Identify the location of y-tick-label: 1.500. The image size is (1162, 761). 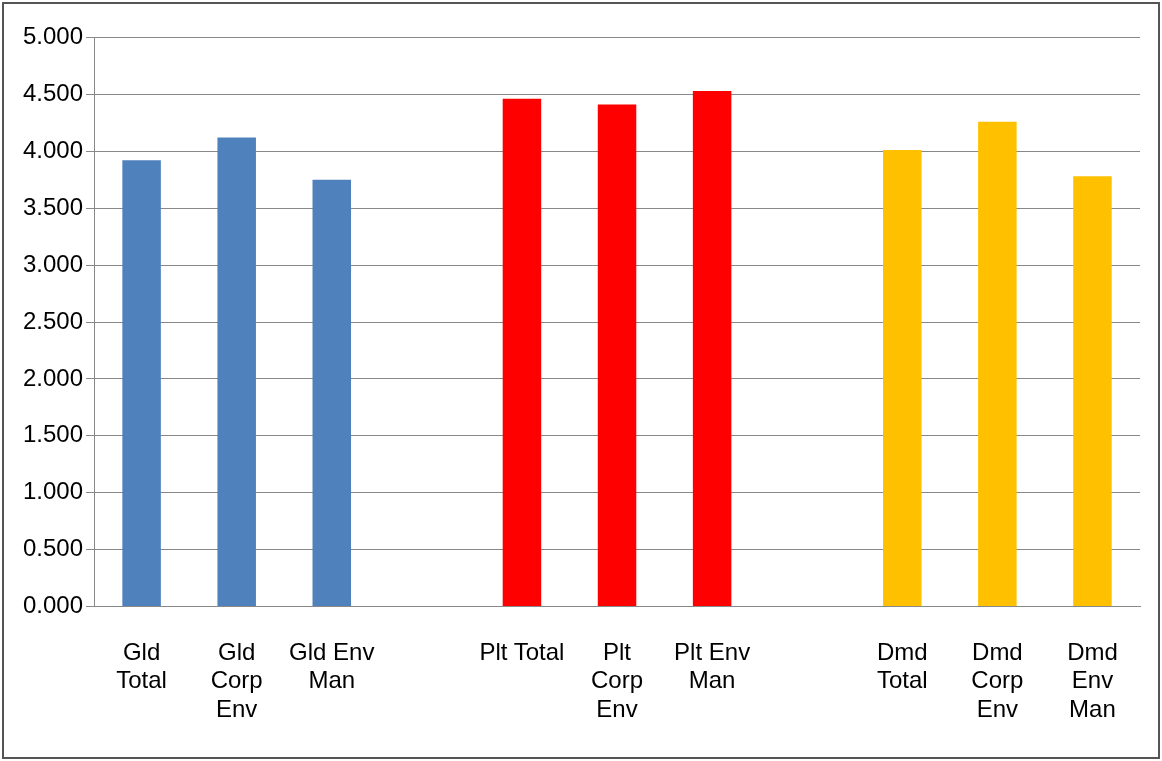
(53, 434).